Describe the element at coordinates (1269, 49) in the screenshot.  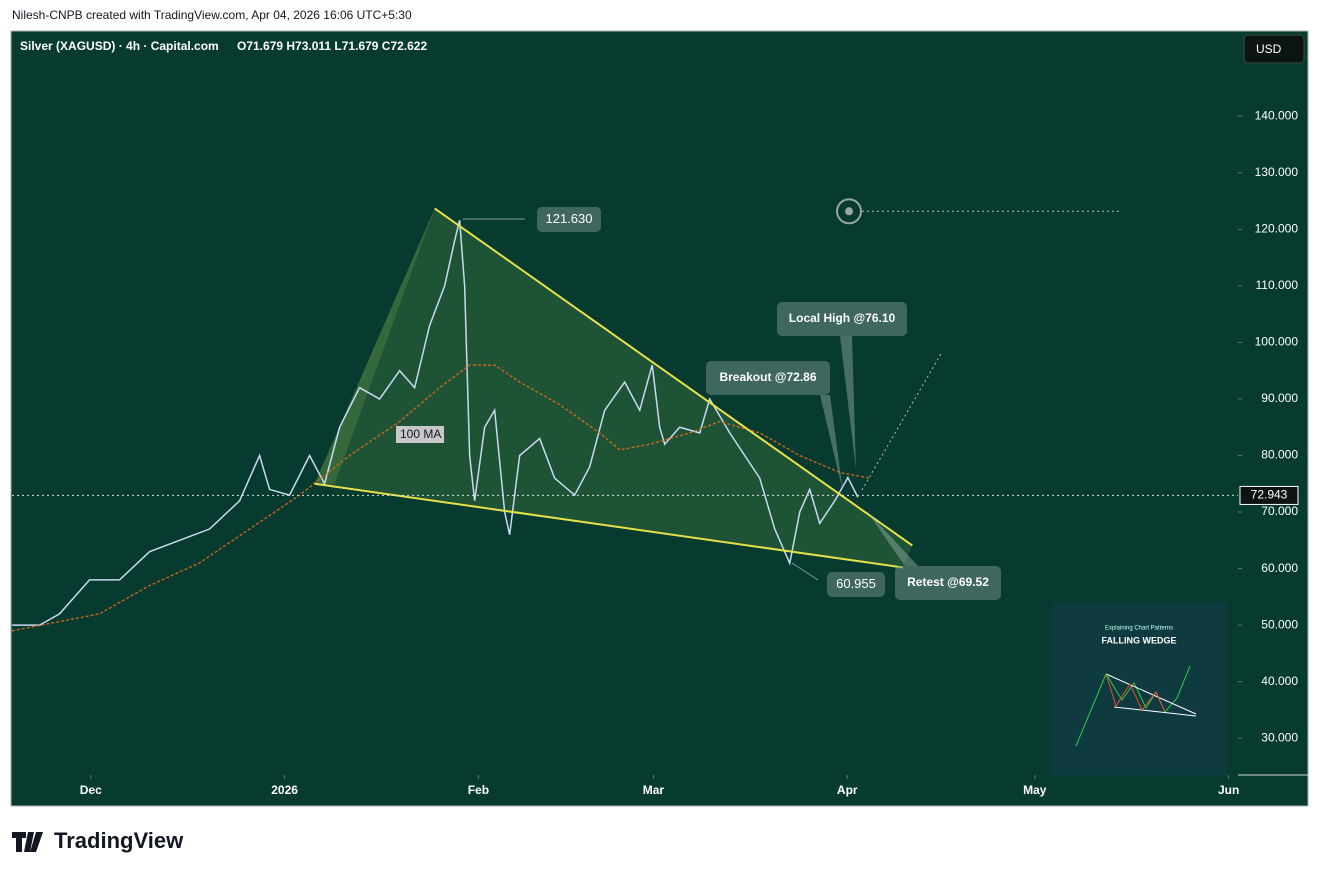
I see `currency: USD` at that location.